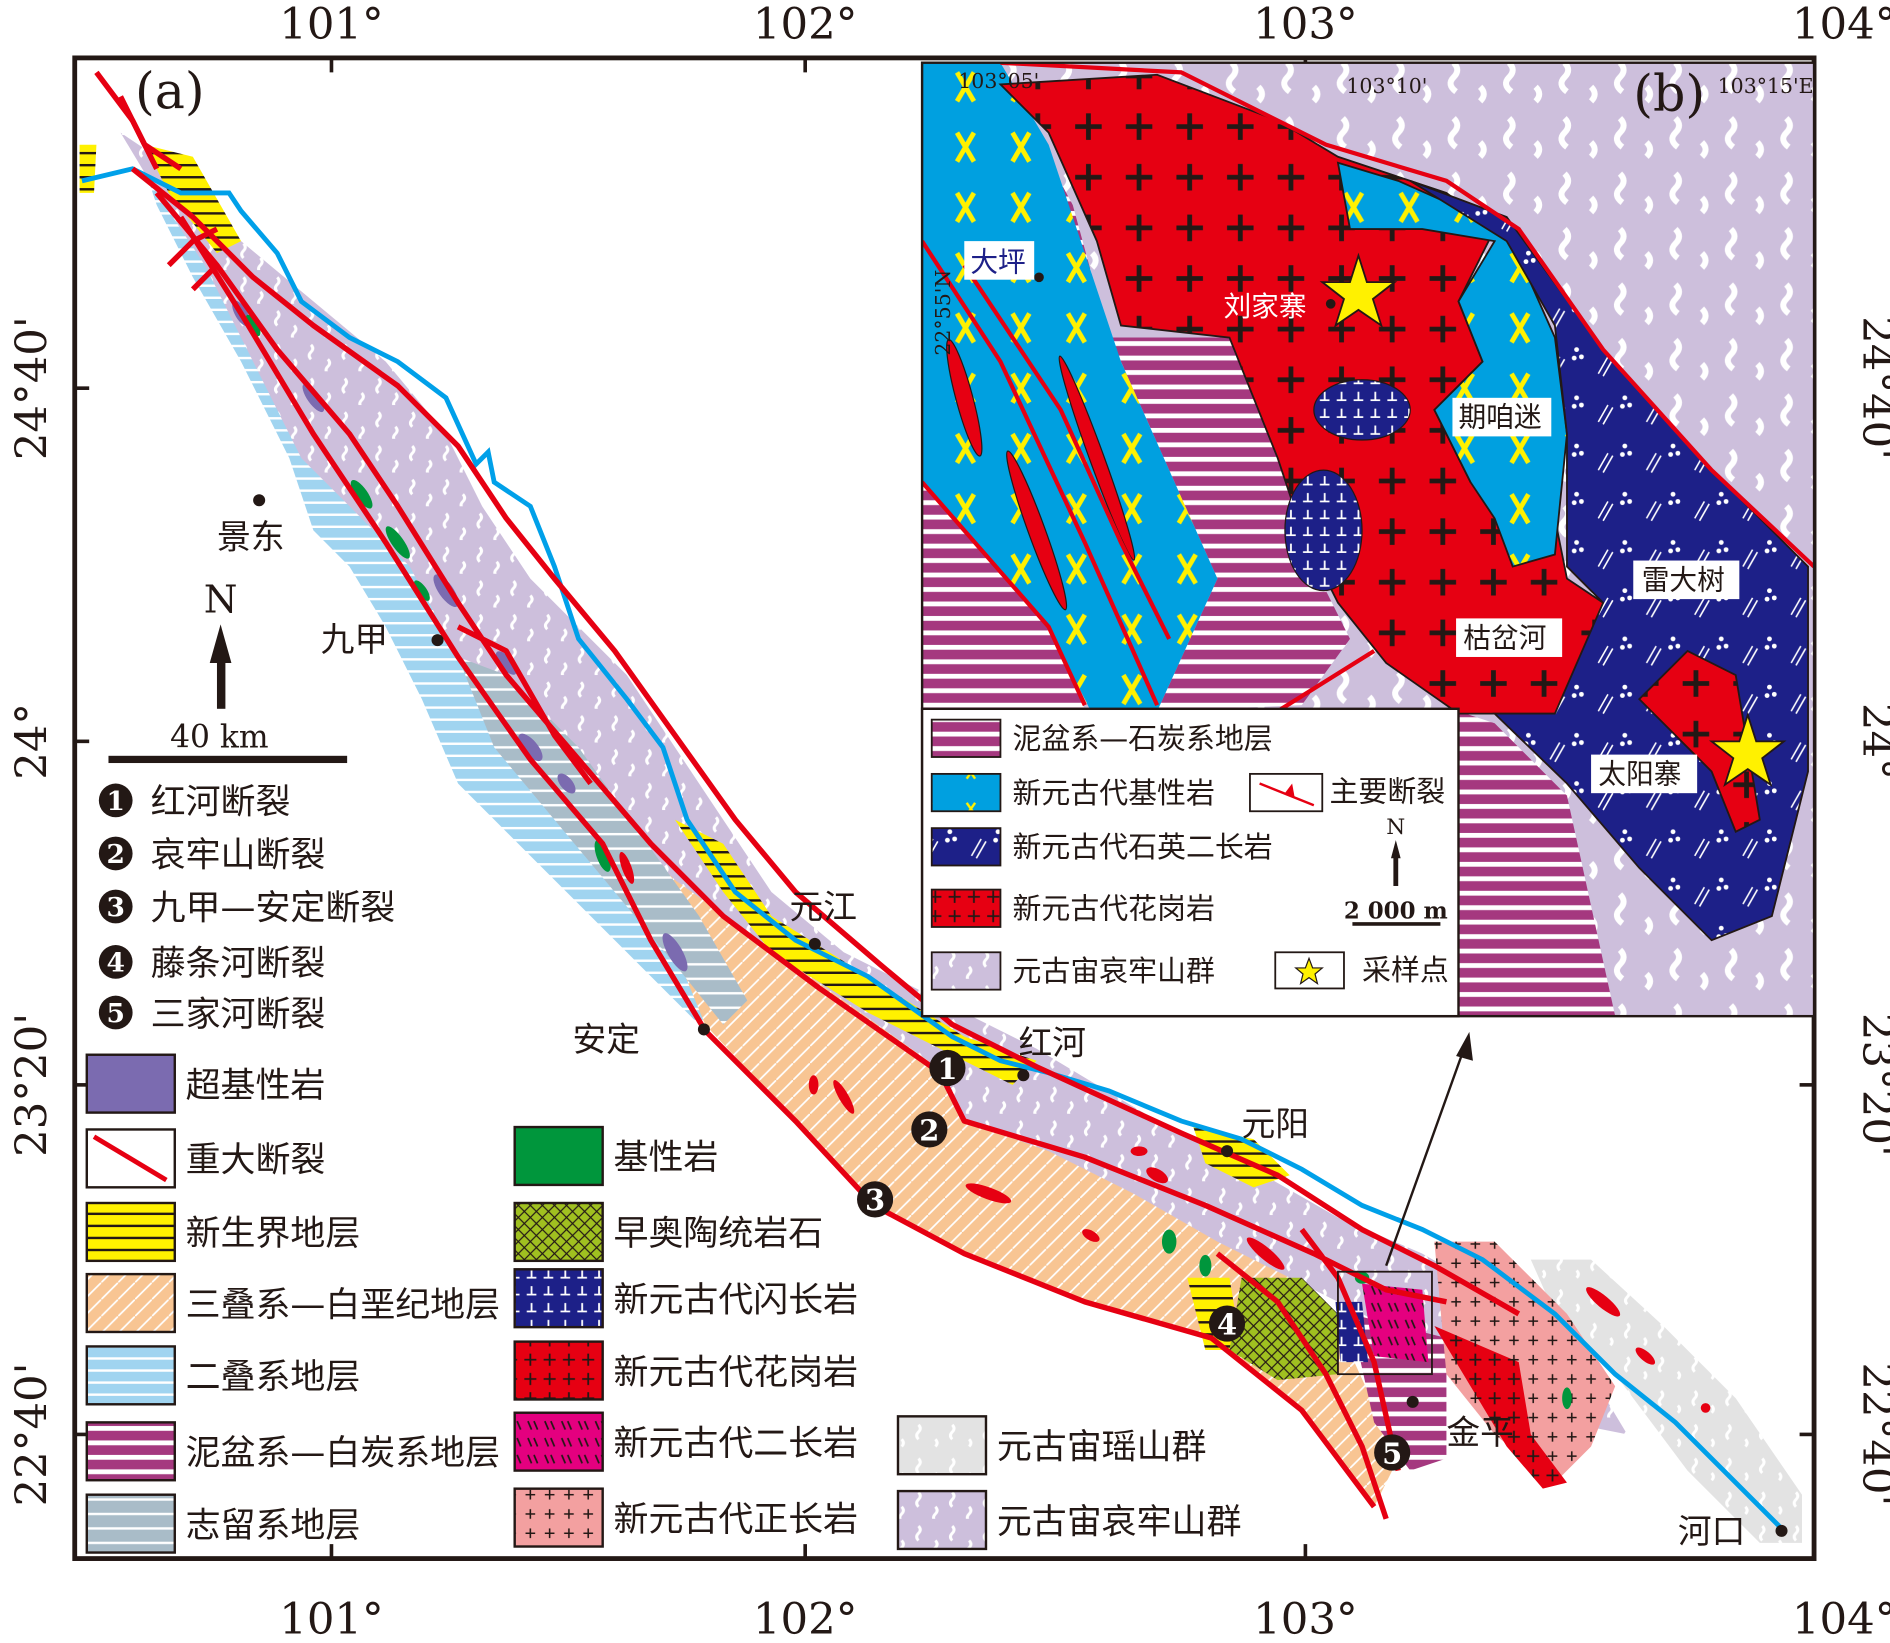 This screenshot has width=1890, height=1643. Describe the element at coordinates (943, 313) in the screenshot. I see `inset-lat-tick: 22°55'N` at that location.